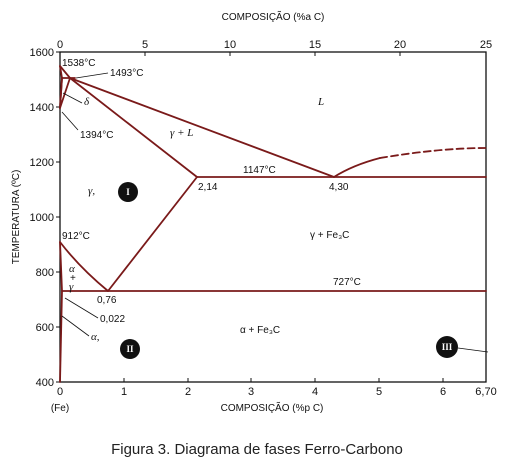 Image resolution: width=514 pixels, height=467 pixels. I want to click on label-1394: 1394°C, so click(96, 135).